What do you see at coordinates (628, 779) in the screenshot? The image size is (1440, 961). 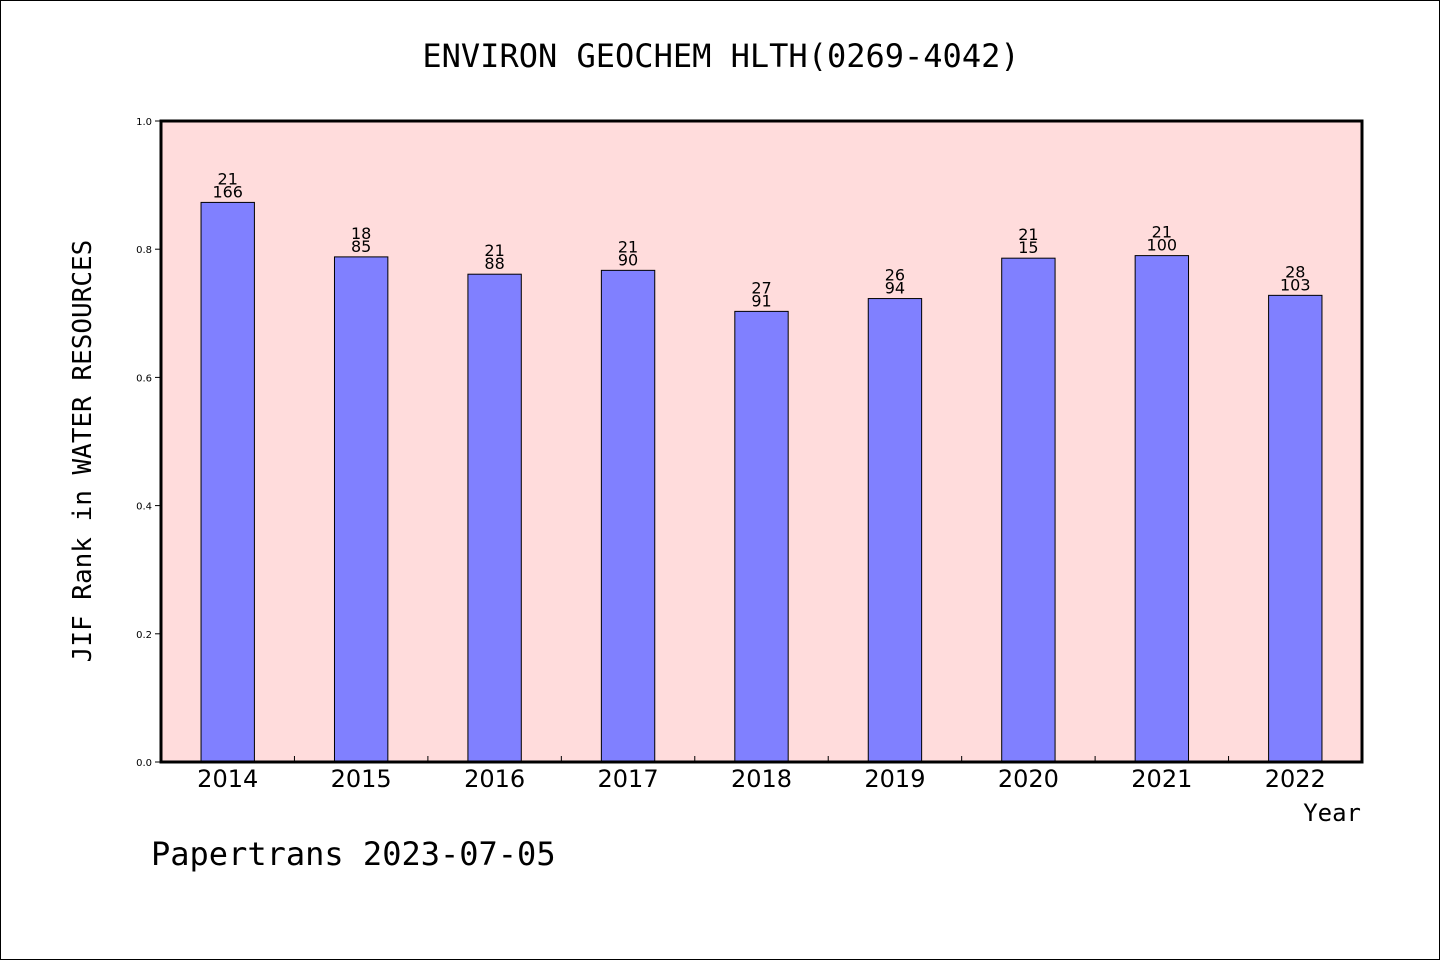 I see `x-tick-label-2017: 2017` at bounding box center [628, 779].